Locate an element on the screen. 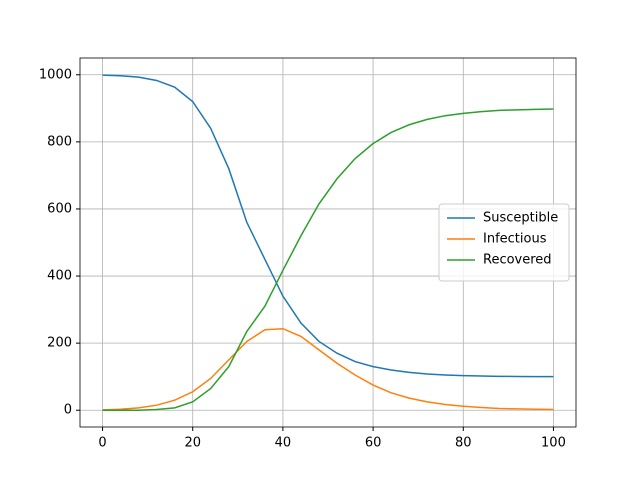  x-tick-label: 60 is located at coordinates (373, 443).